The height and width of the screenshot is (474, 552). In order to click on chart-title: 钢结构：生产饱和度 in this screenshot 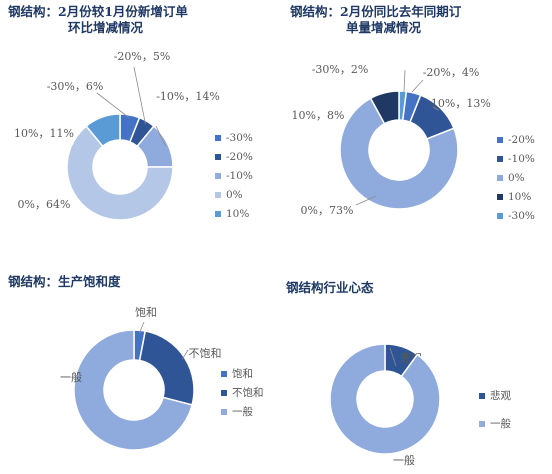, I will do `click(64, 282)`.